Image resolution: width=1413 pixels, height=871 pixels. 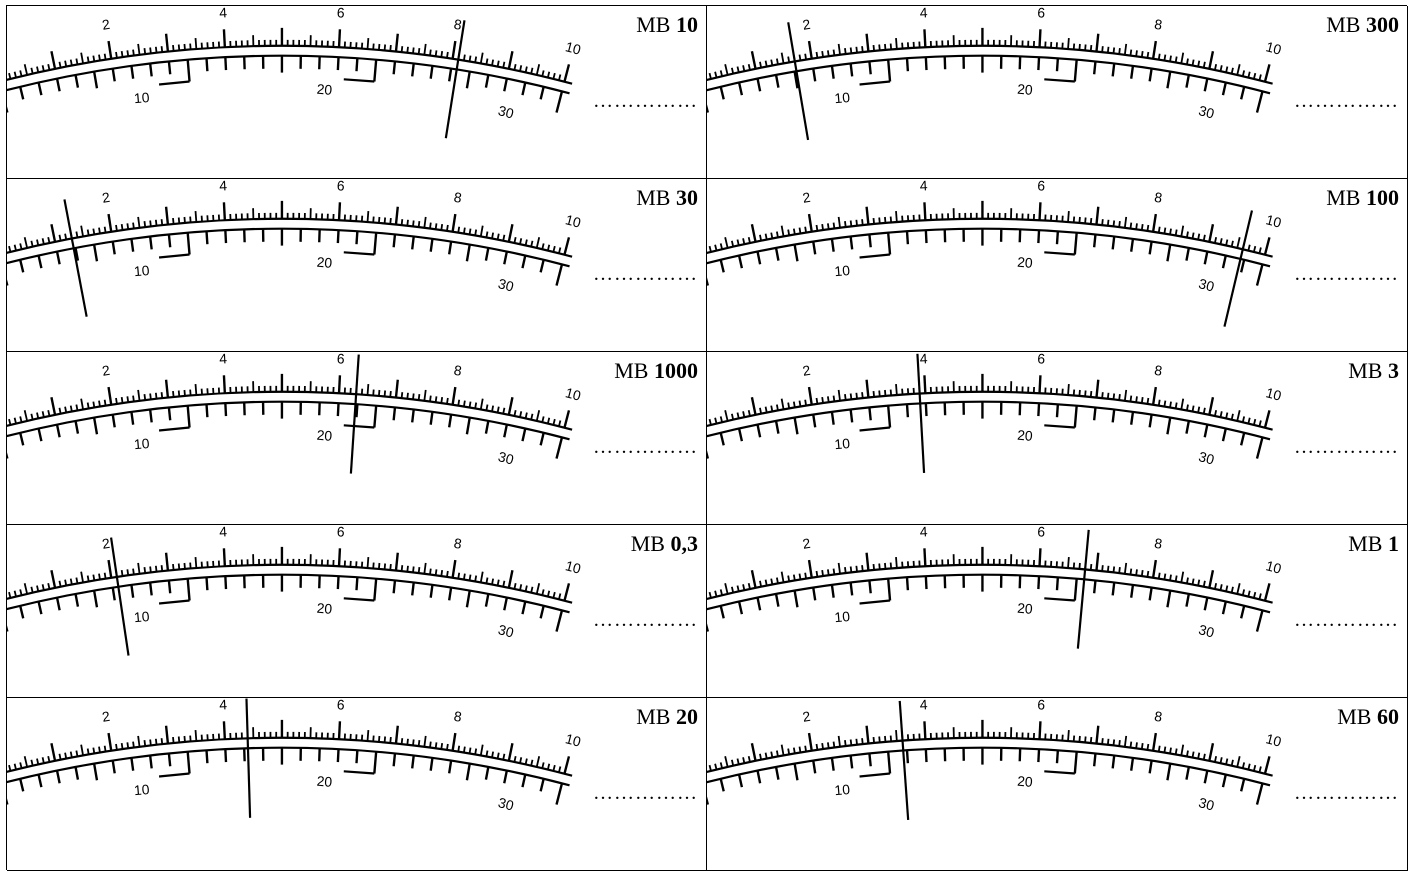 I want to click on range-value: 30, so click(x=687, y=197).